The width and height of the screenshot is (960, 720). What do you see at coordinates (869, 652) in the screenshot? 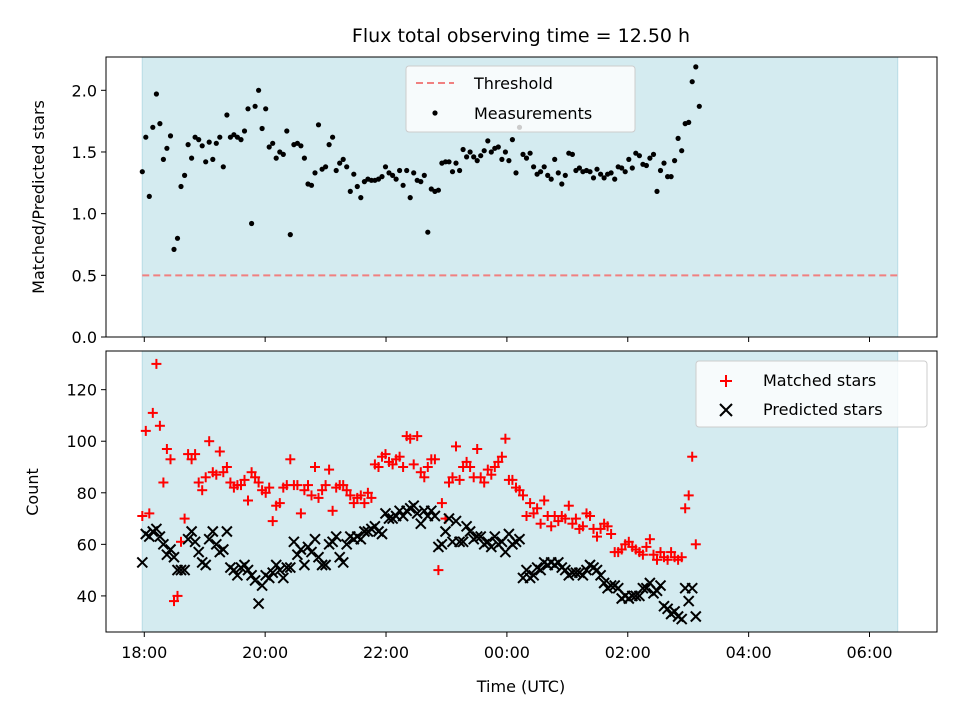
I see `x-tick-label: 06:00` at bounding box center [869, 652].